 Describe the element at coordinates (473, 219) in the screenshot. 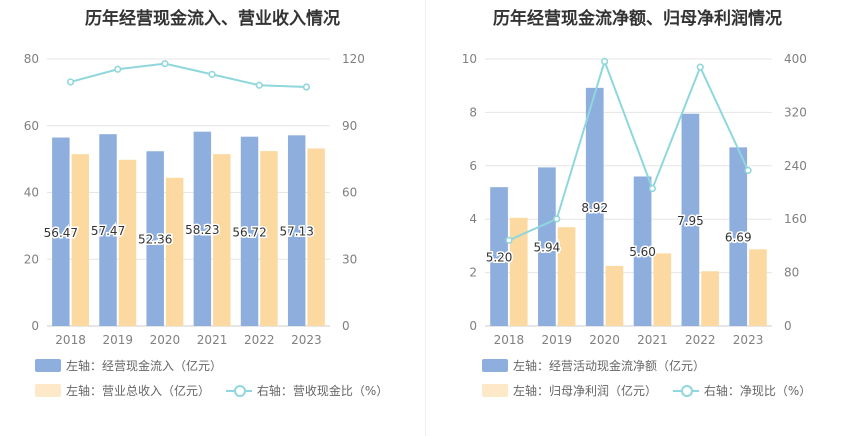

I see `y-left-tick-label: 4` at that location.